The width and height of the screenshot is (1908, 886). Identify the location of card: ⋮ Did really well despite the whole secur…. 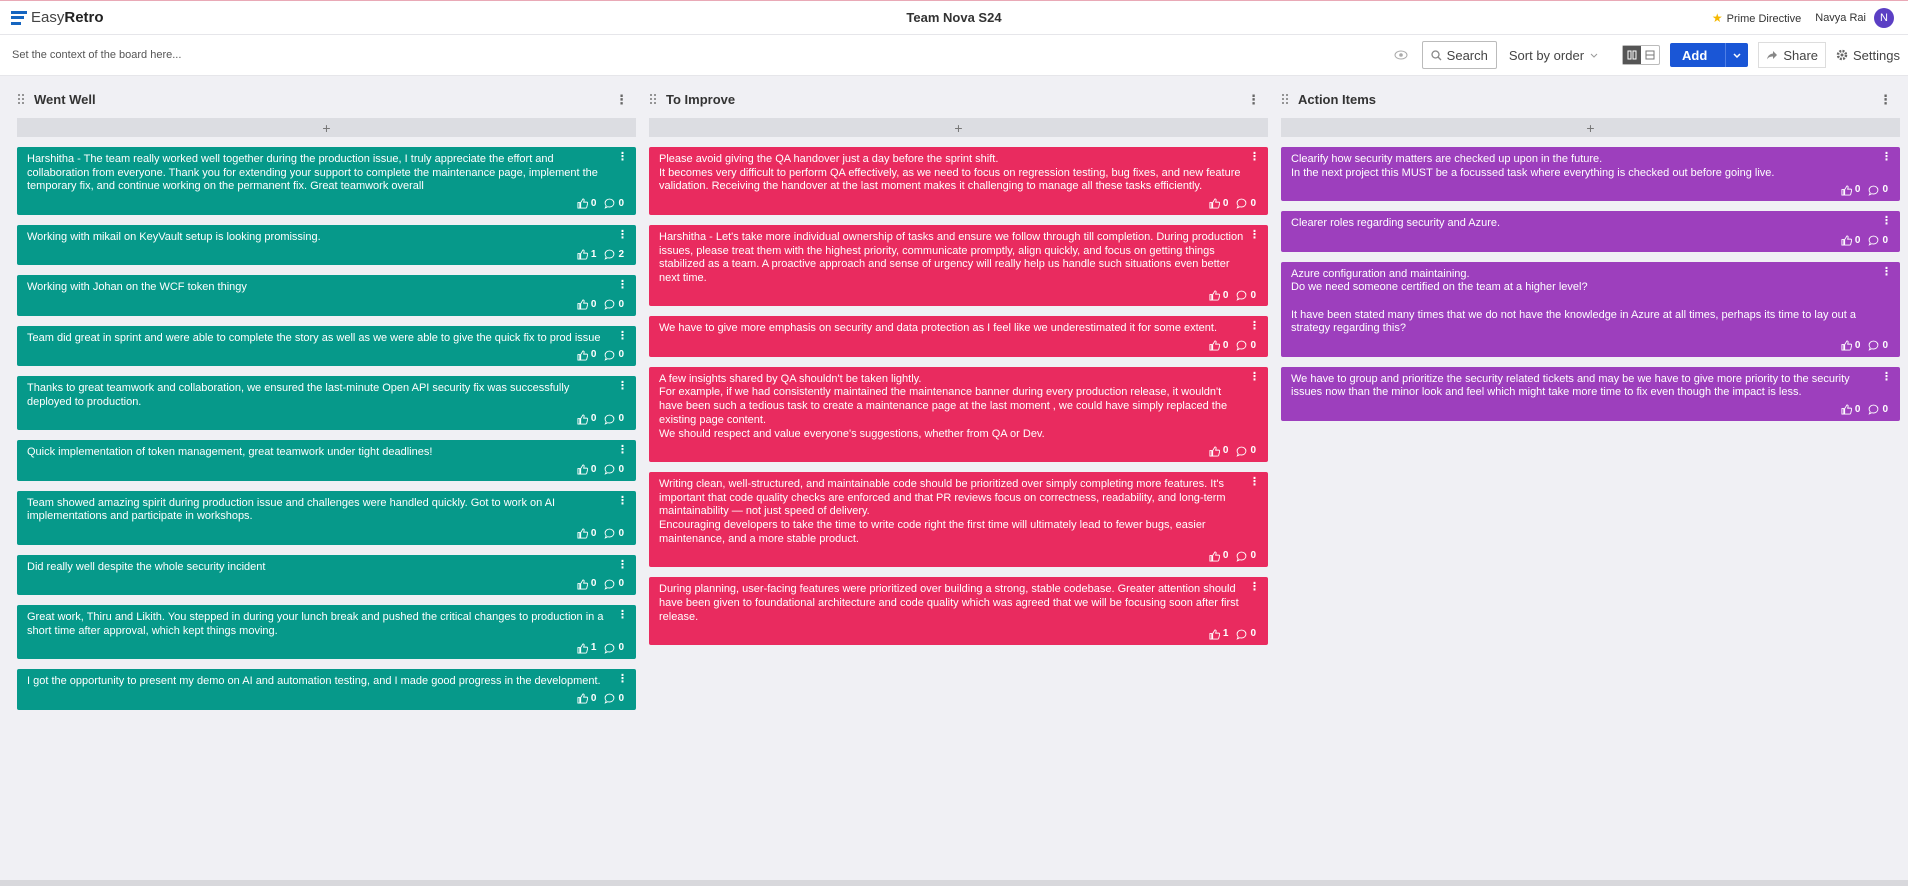
(326, 575).